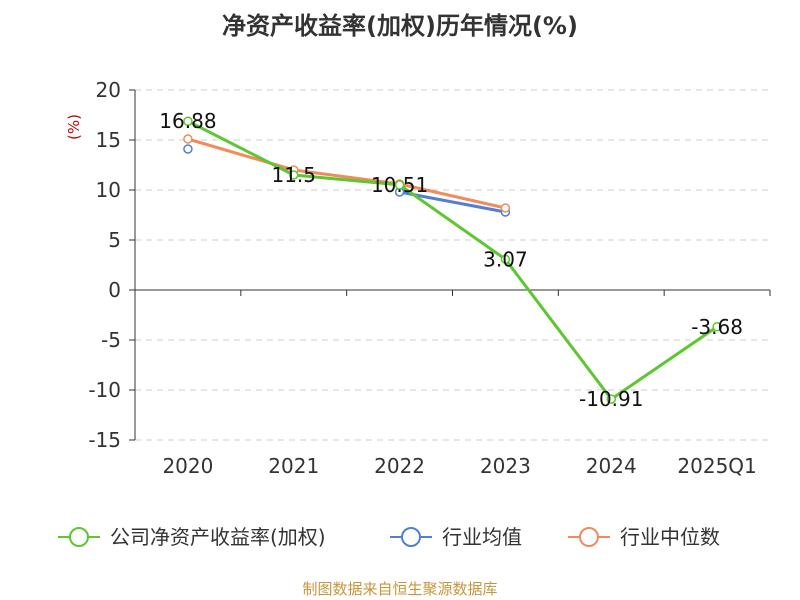 The image size is (800, 600). Describe the element at coordinates (716, 466) in the screenshot. I see `x-tick-label: 2025Q1` at that location.